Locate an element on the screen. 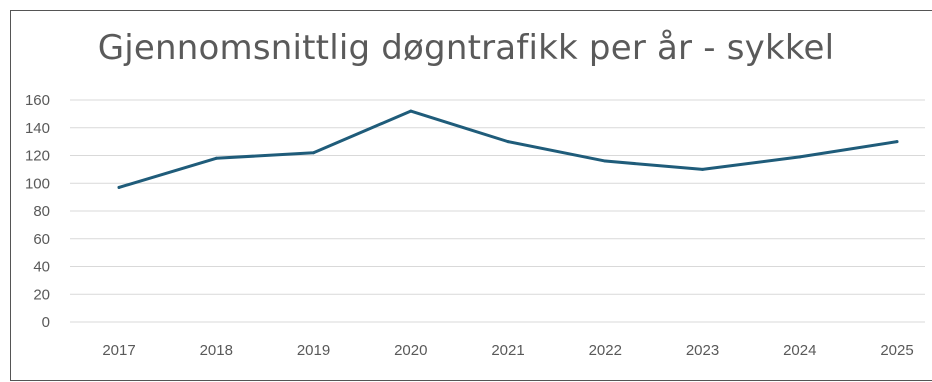 This screenshot has width=932, height=382. x-tick-label: 2023 is located at coordinates (702, 350).